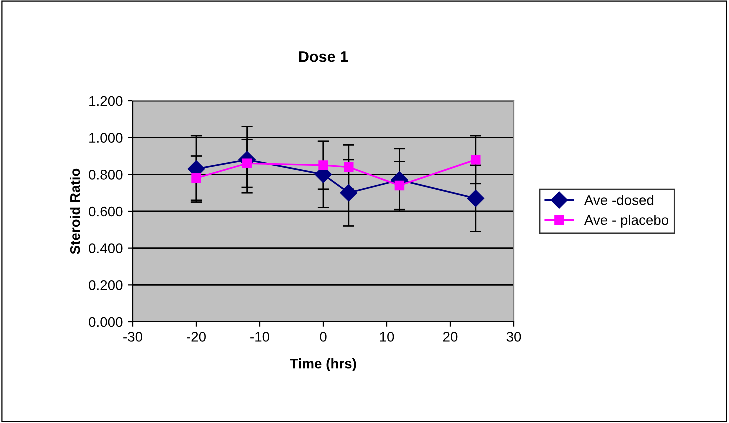 Image resolution: width=729 pixels, height=423 pixels. Describe the element at coordinates (106, 138) in the screenshot. I see `y-tick-label: 1.000` at that location.